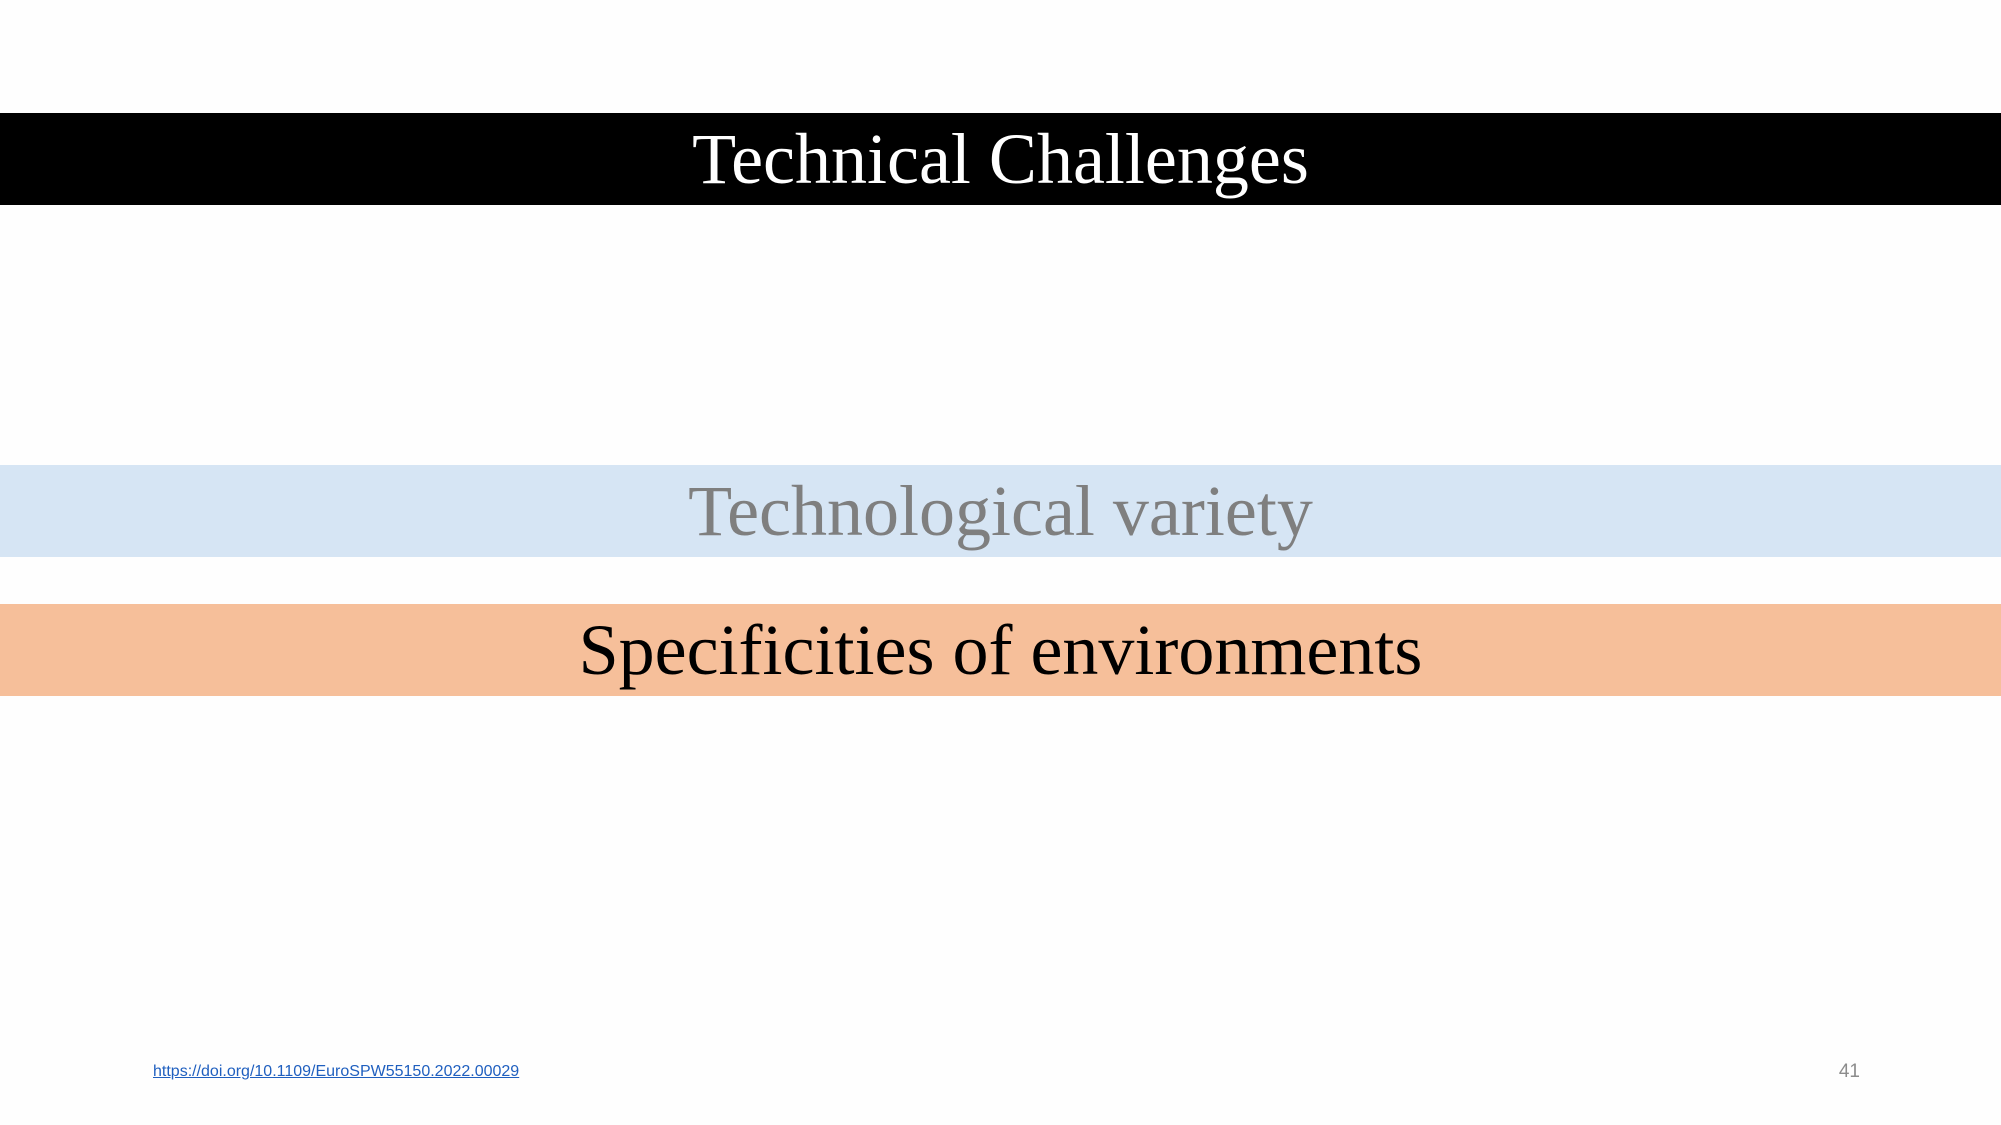 Image resolution: width=2001 pixels, height=1125 pixels. I want to click on slide-title: Technical Challenges, so click(1000, 159).